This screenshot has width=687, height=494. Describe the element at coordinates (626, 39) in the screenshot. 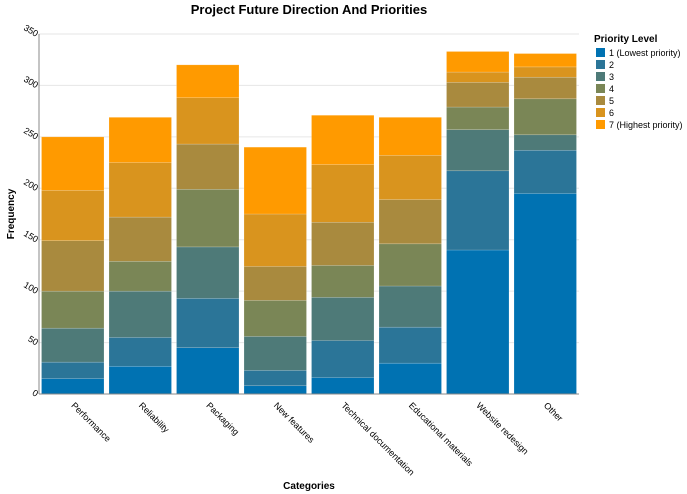

I see `legend-title: Priority Level` at that location.